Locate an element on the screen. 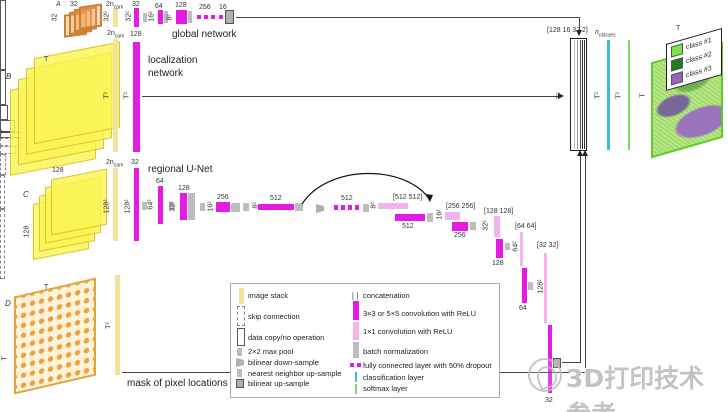  legend-concat-glyph: [ ] is located at coordinates (355, 295).